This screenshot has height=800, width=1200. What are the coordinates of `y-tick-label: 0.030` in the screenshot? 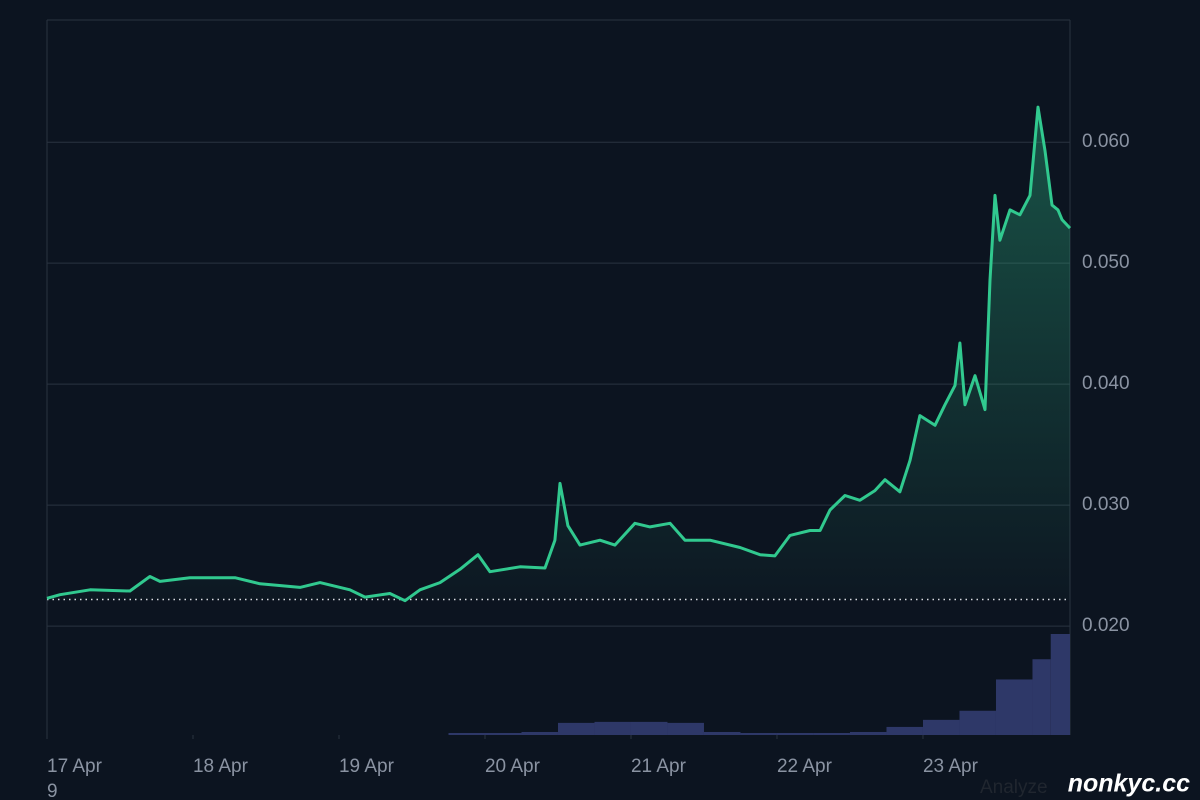 It's located at (1106, 504).